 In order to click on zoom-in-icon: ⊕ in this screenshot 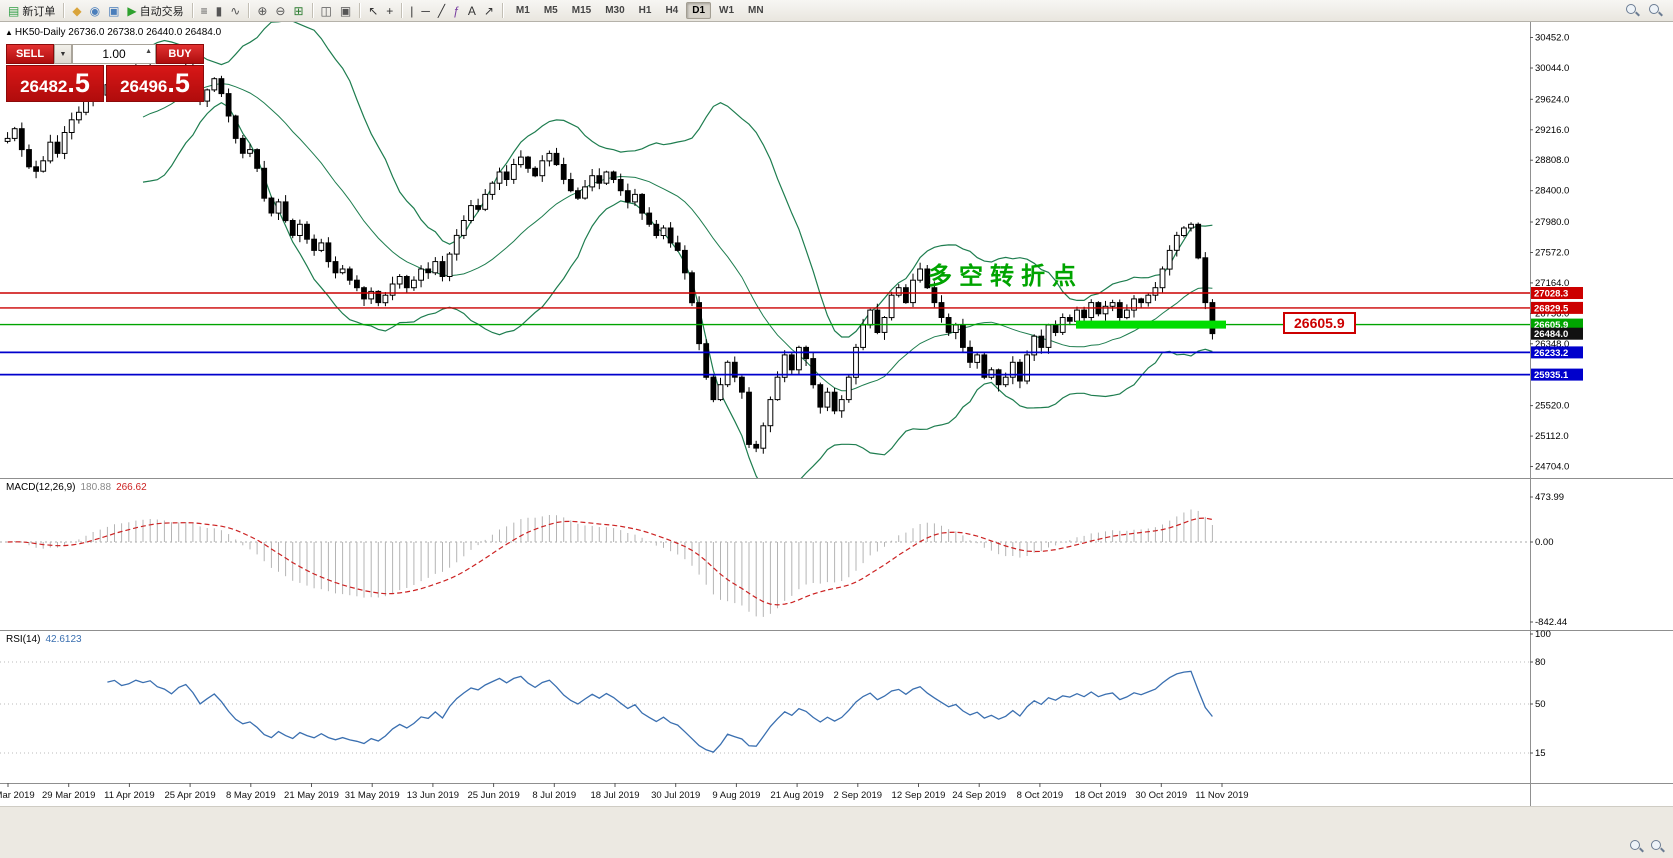, I will do `click(262, 10)`.